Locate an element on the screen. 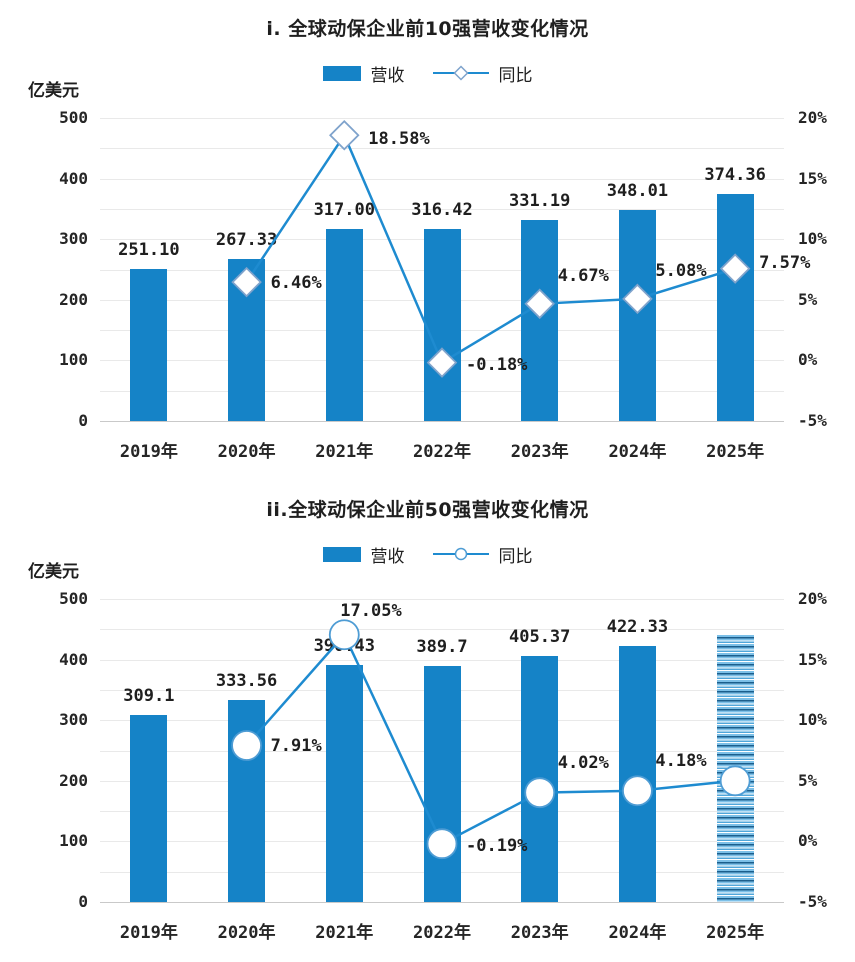  x-axis-label: 2022年 is located at coordinates (442, 933).